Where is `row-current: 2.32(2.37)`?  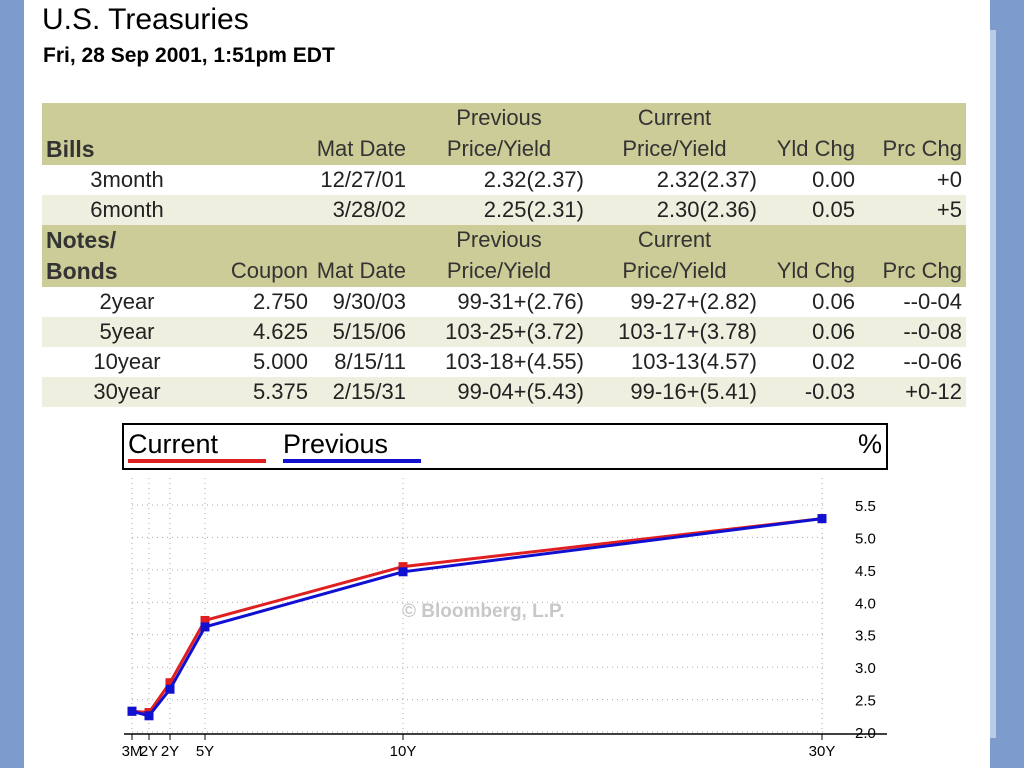
row-current: 2.32(2.37) is located at coordinates (674, 180).